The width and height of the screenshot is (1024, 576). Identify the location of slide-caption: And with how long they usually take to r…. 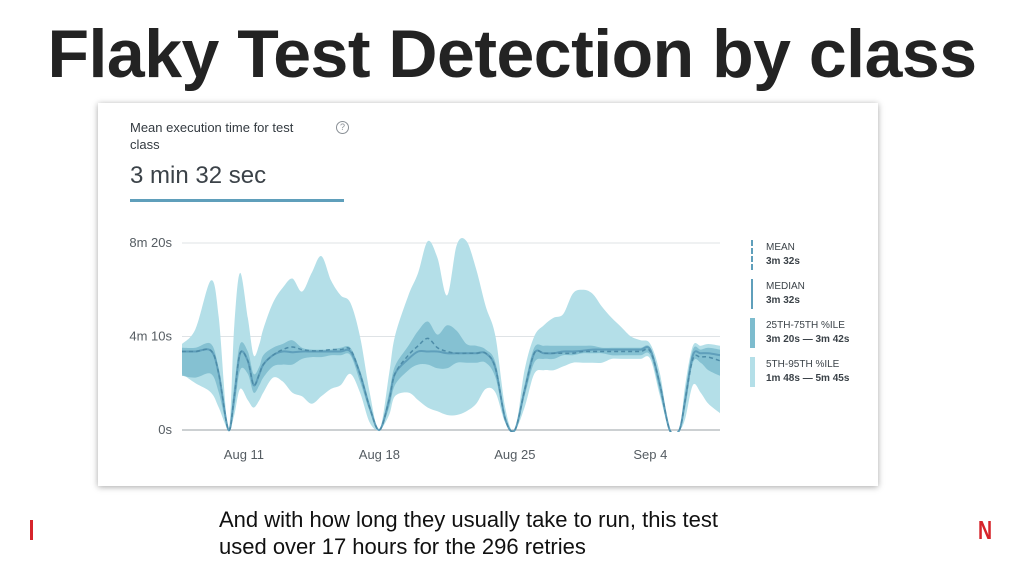
(539, 533).